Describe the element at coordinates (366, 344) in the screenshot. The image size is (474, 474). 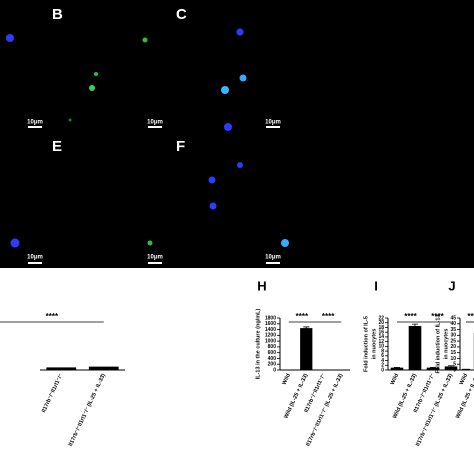
I see `y-axis-label: Fold induction of IL-5` at that location.